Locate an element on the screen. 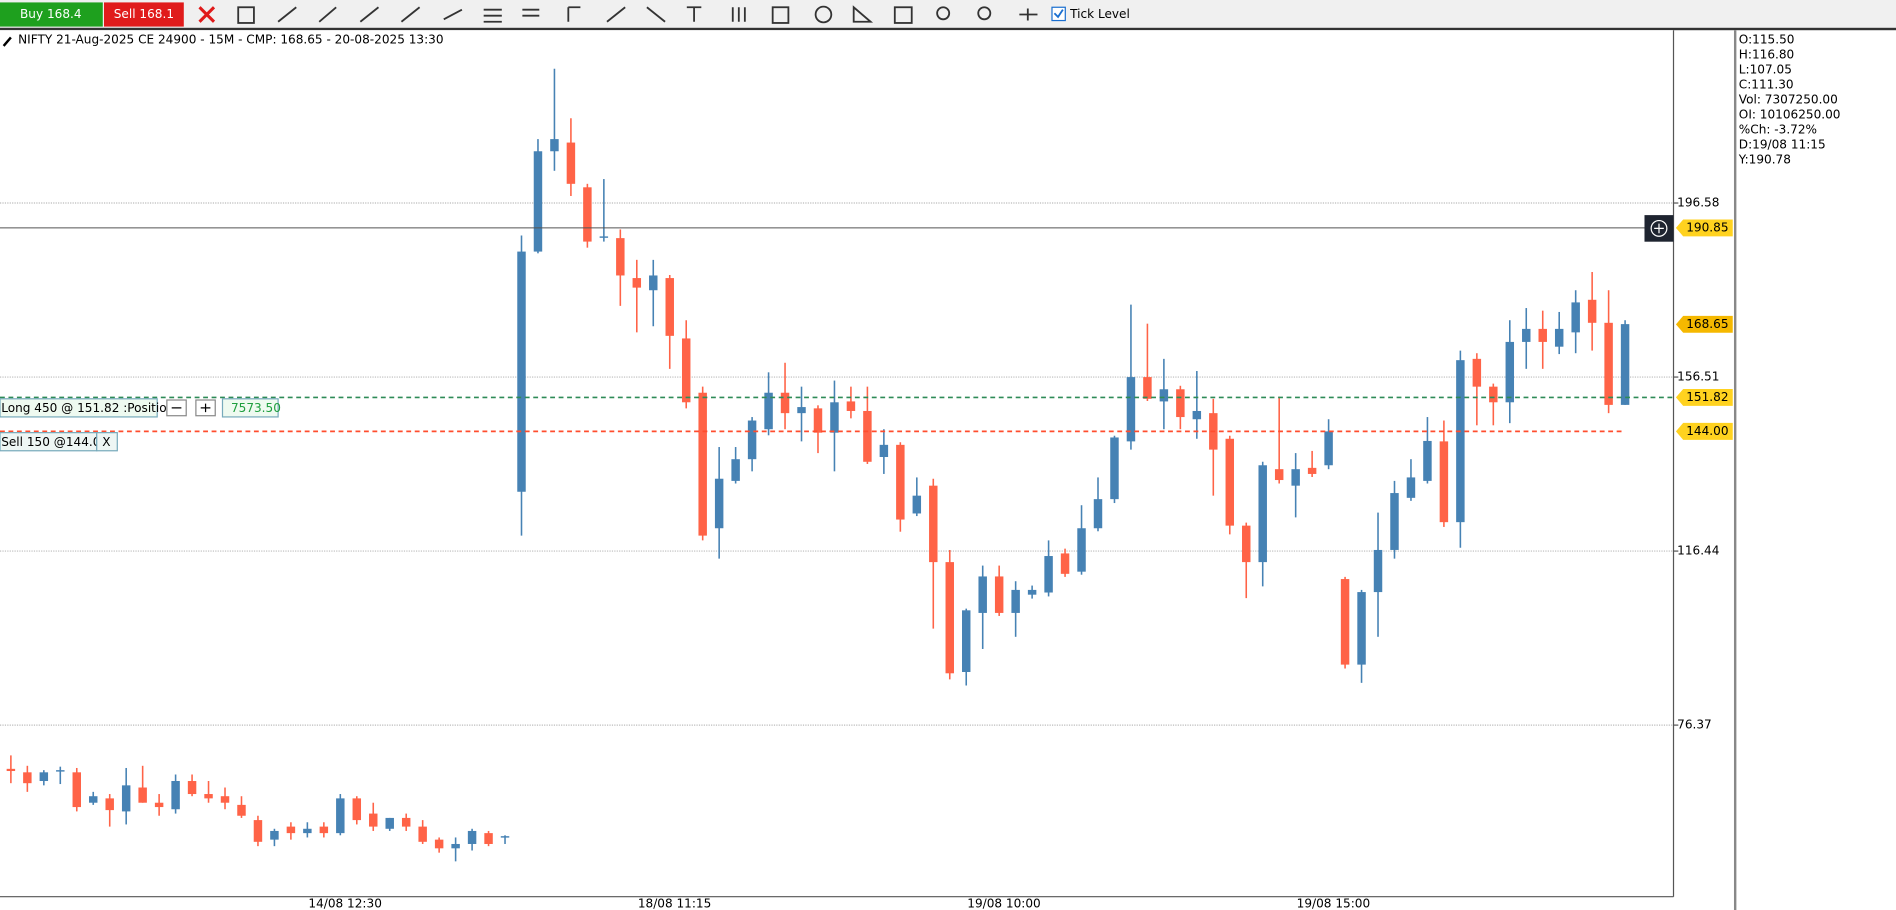  tick-level-label: Tick Level is located at coordinates (1099, 14).